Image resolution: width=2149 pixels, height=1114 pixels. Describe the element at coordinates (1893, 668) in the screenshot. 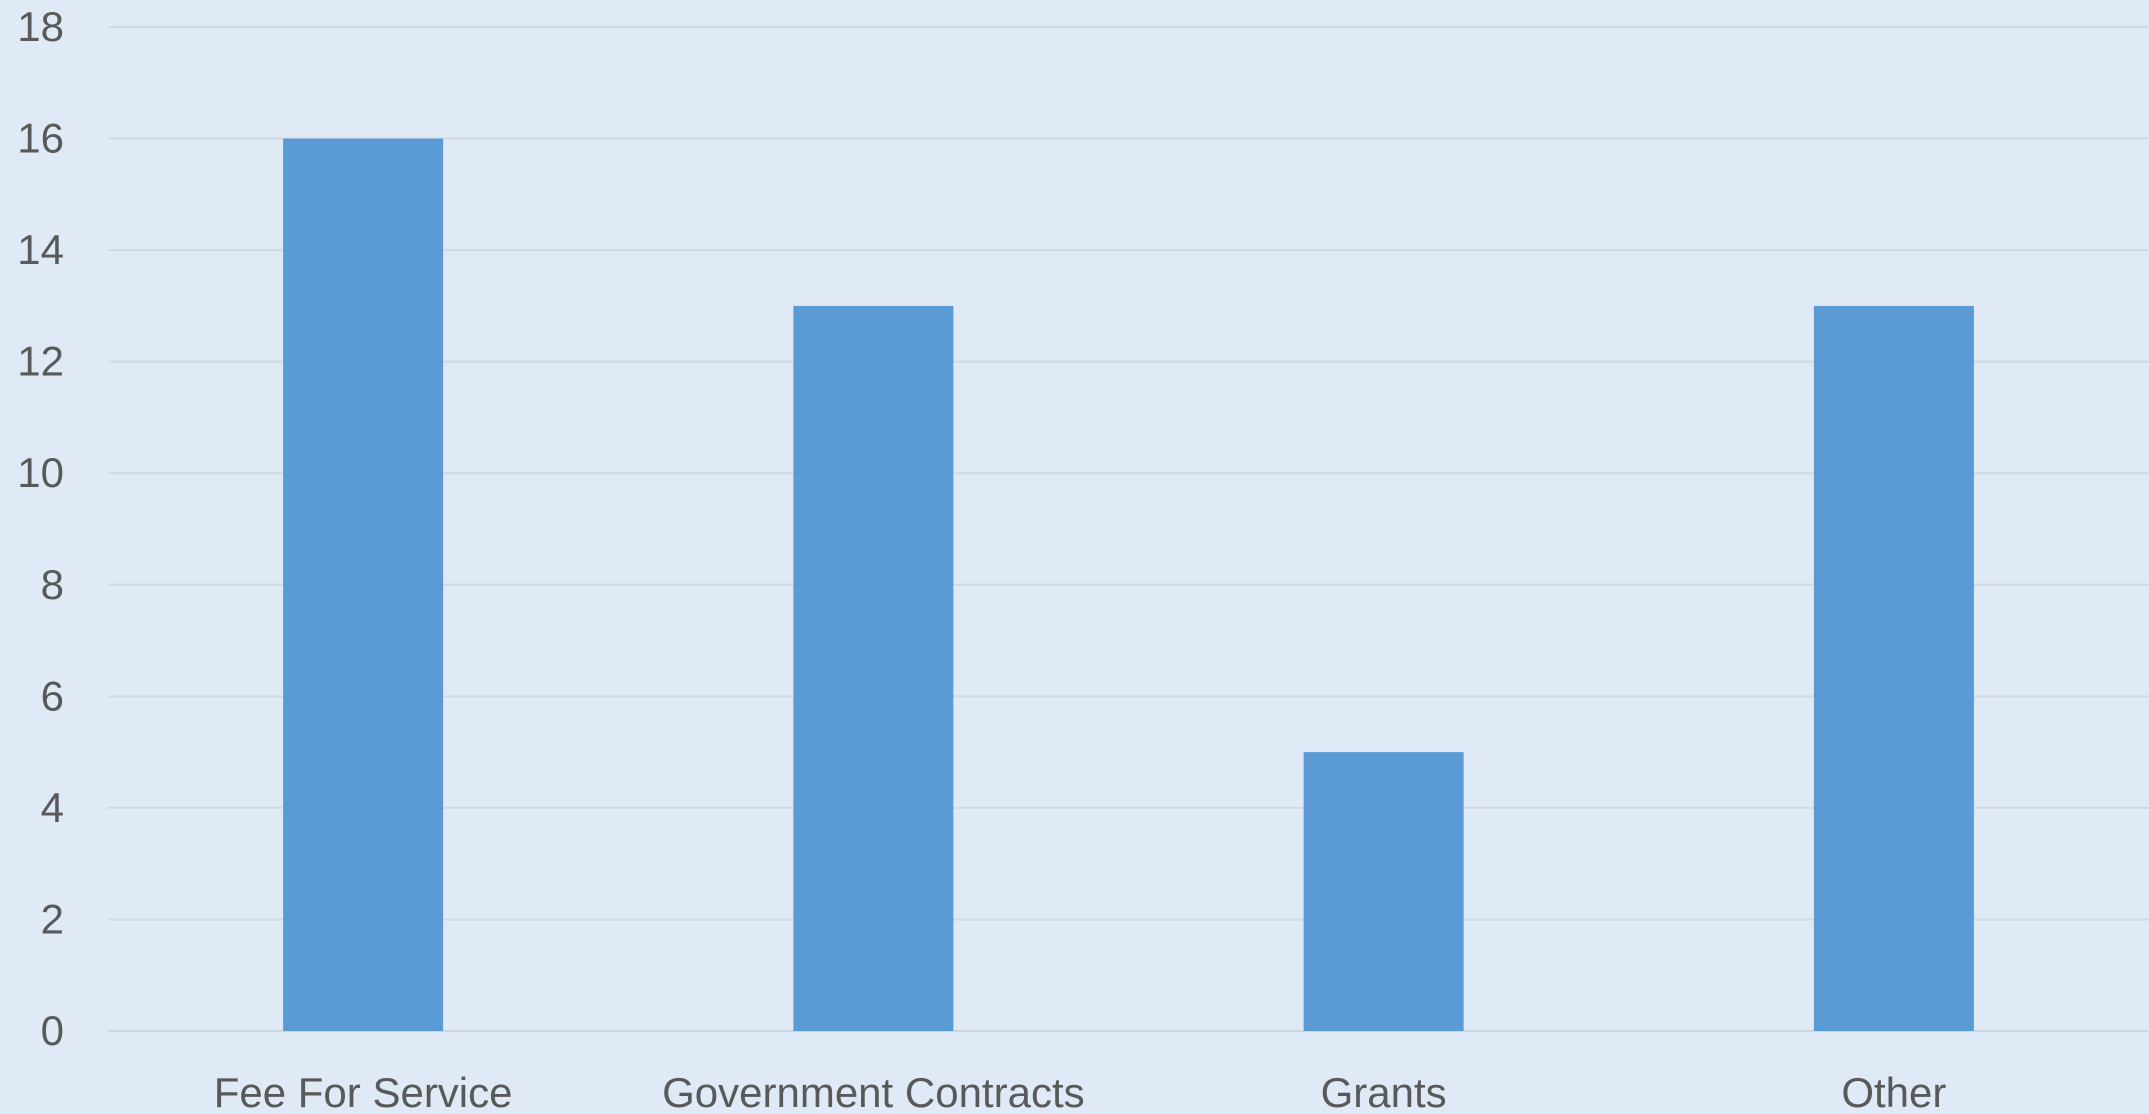

I see `bar-other` at that location.